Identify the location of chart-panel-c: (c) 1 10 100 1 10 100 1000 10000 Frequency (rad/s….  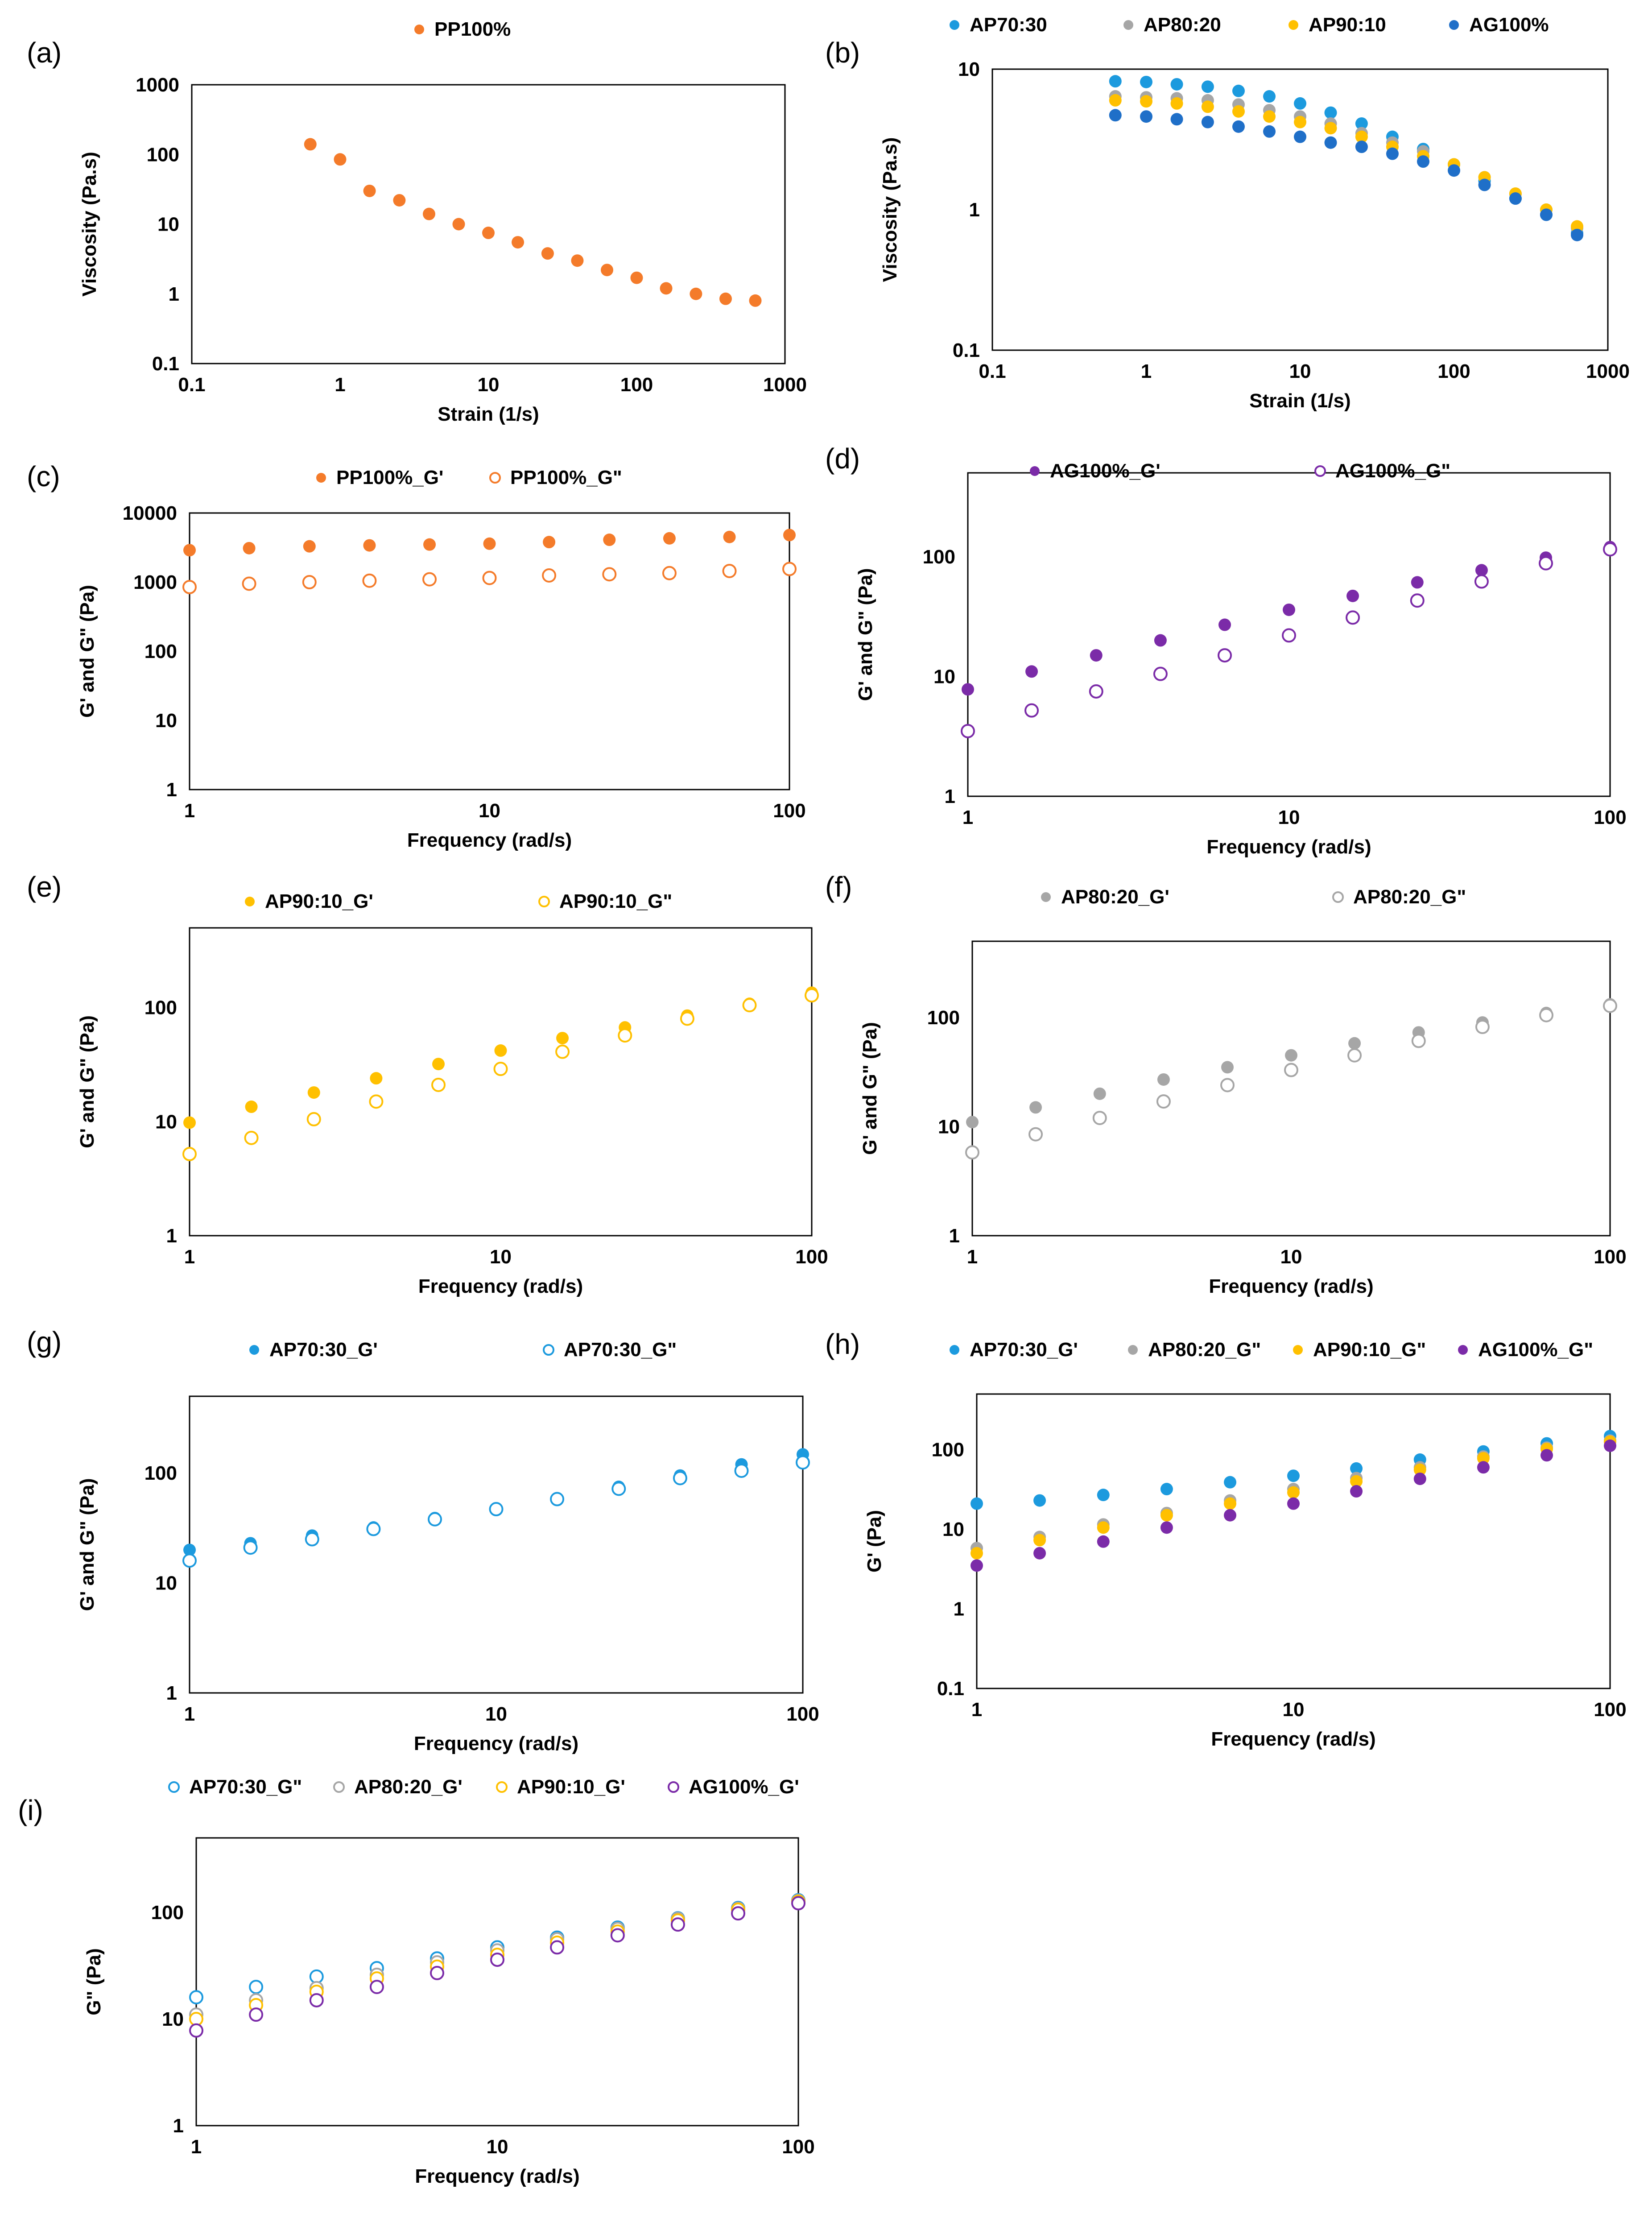
(416, 656).